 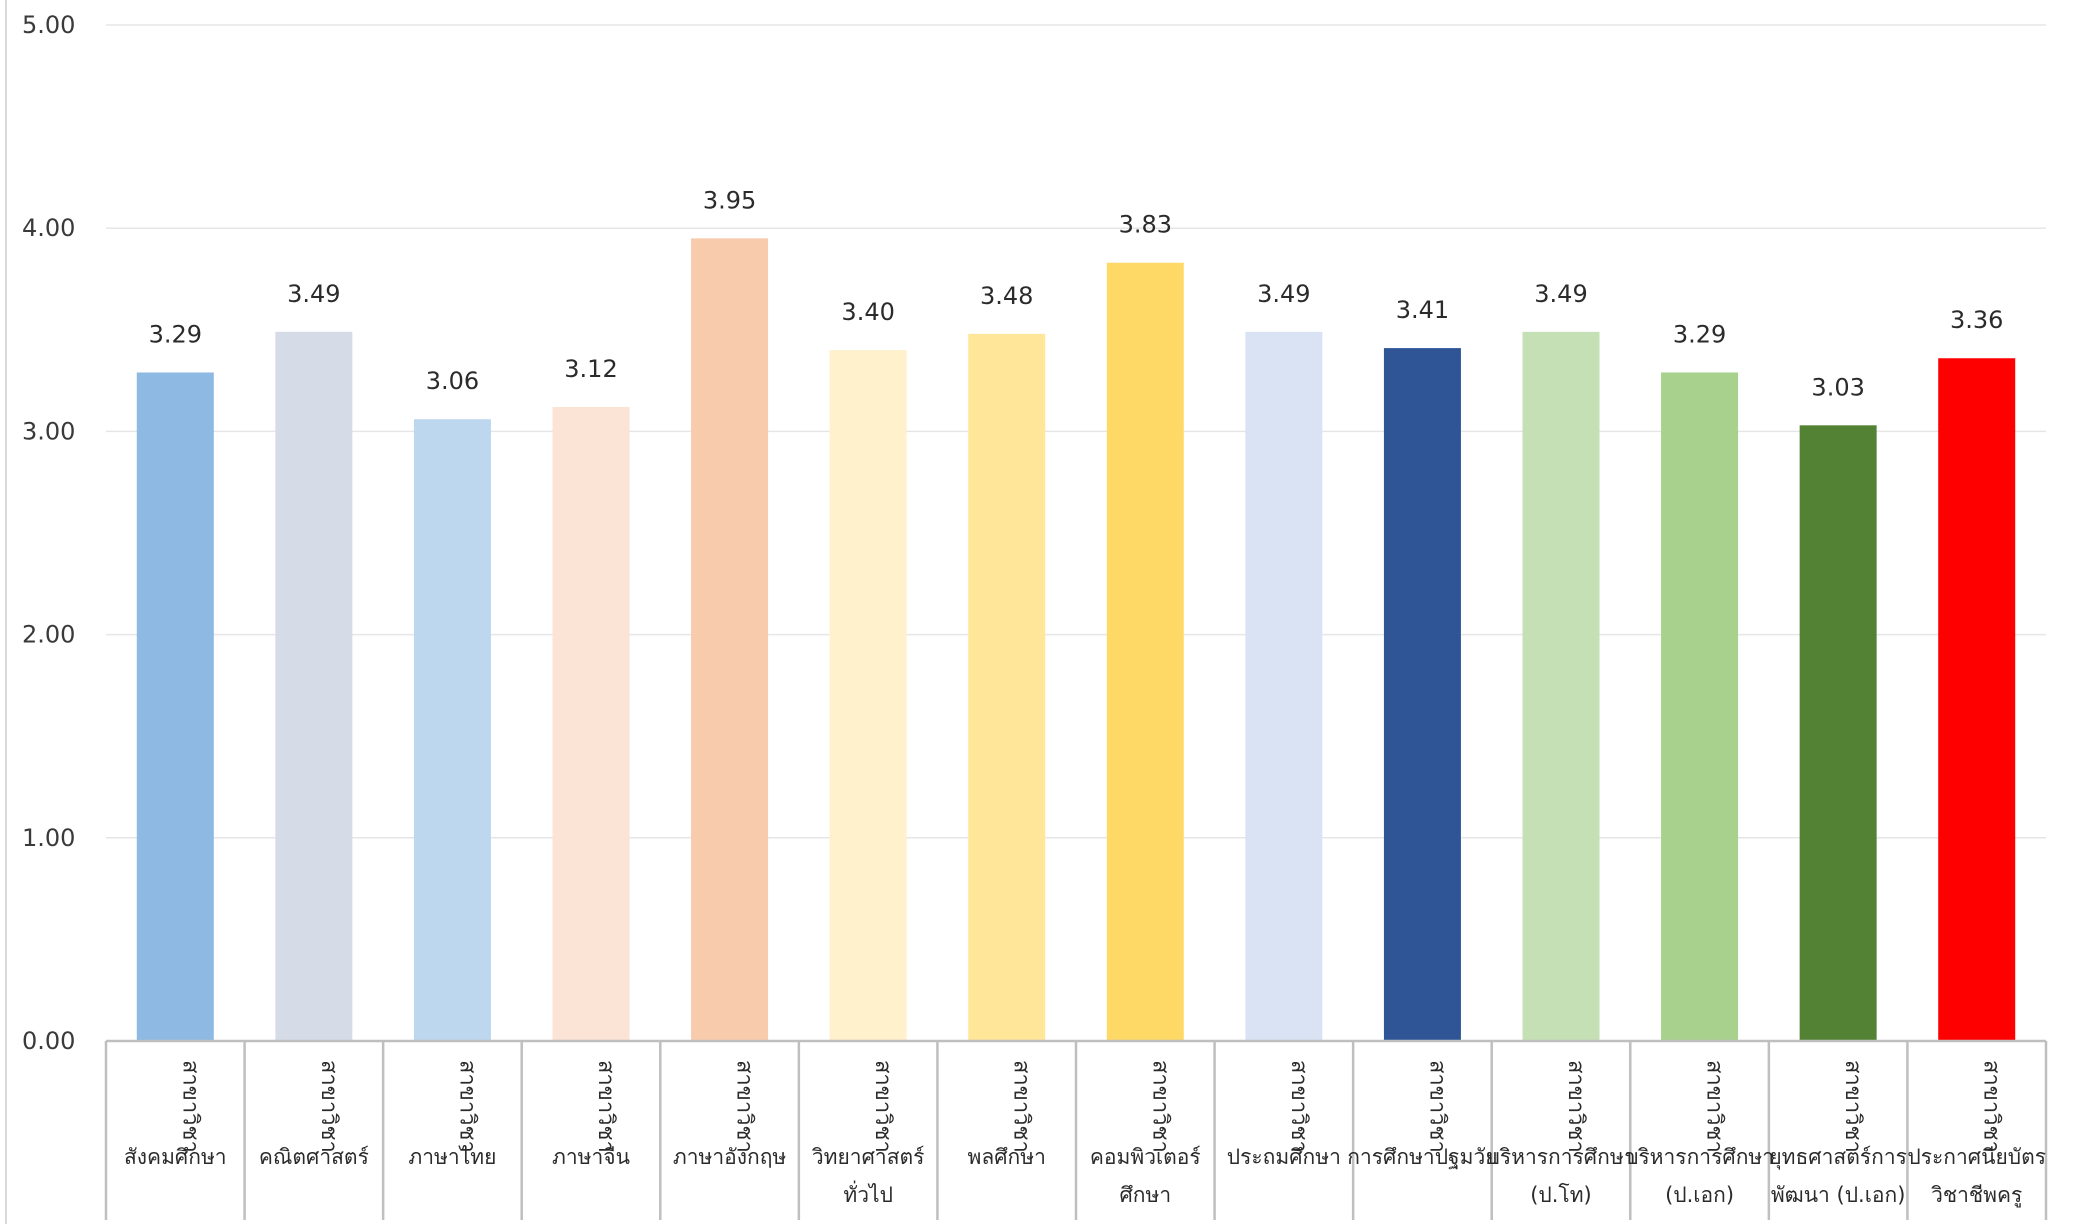 I want to click on category-label: สาขาวิชาวิทยาศาสตร์ทั่วไป, so click(x=868, y=1133).